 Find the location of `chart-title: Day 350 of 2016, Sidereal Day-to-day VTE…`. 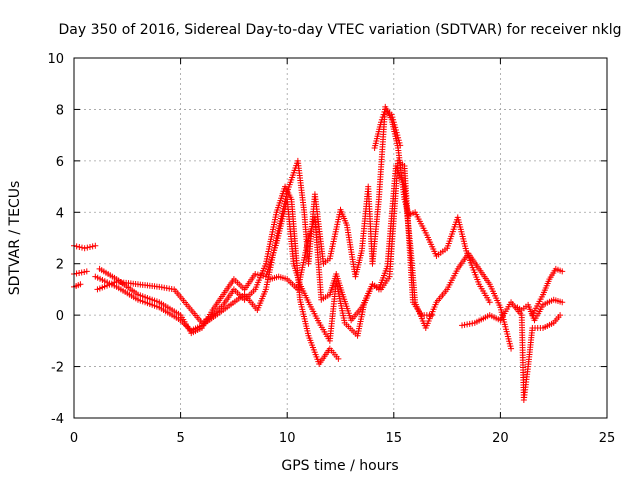

chart-title: Day 350 of 2016, Sidereal Day-to-day VTE… is located at coordinates (340, 30).